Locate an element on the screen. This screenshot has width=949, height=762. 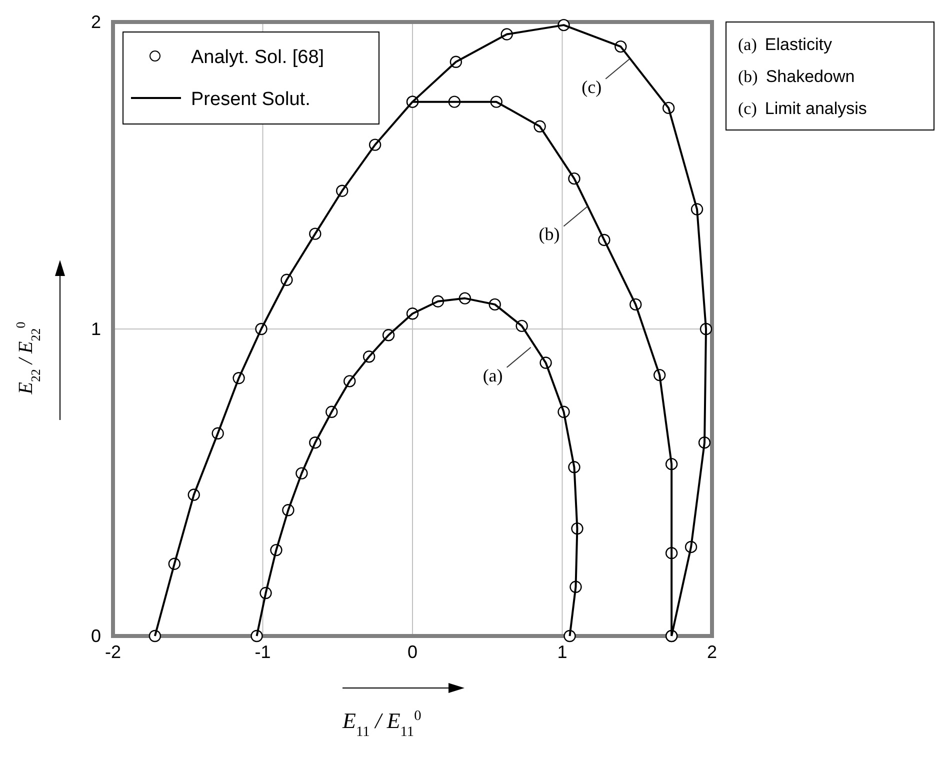
x-tick-label: 0 is located at coordinates (412, 652).